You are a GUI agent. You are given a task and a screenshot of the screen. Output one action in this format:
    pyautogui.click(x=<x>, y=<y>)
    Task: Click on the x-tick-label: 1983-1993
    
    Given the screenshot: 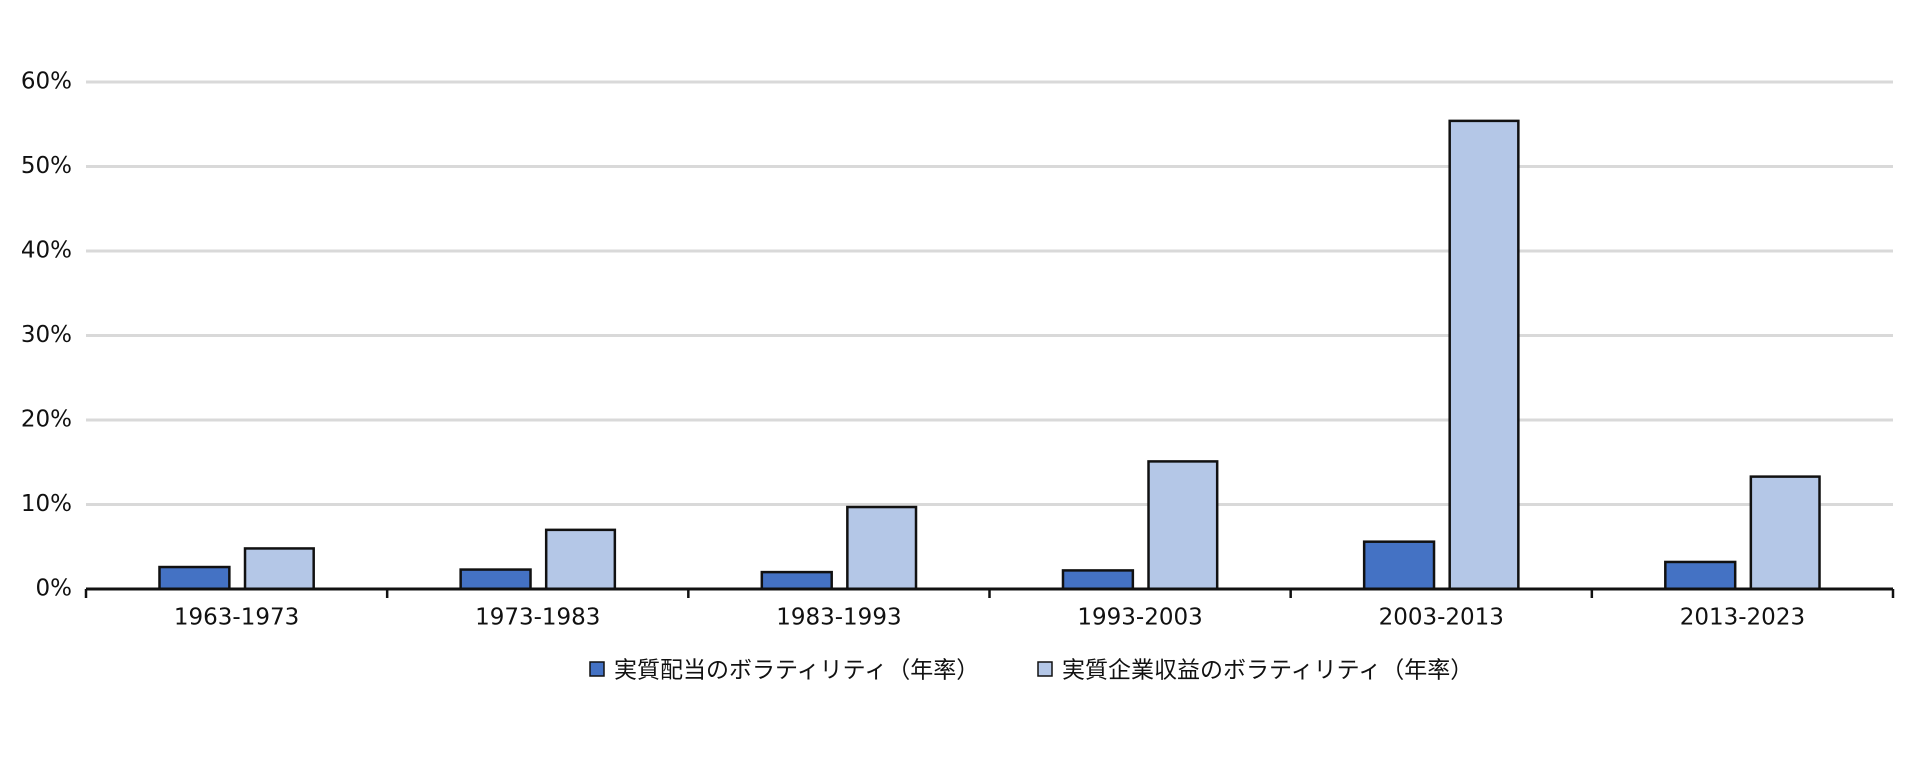 What is the action you would take?
    pyautogui.click(x=838, y=618)
    